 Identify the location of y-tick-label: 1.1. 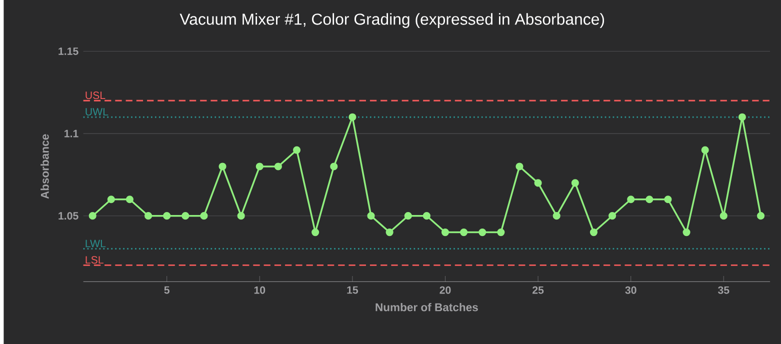
(71, 134).